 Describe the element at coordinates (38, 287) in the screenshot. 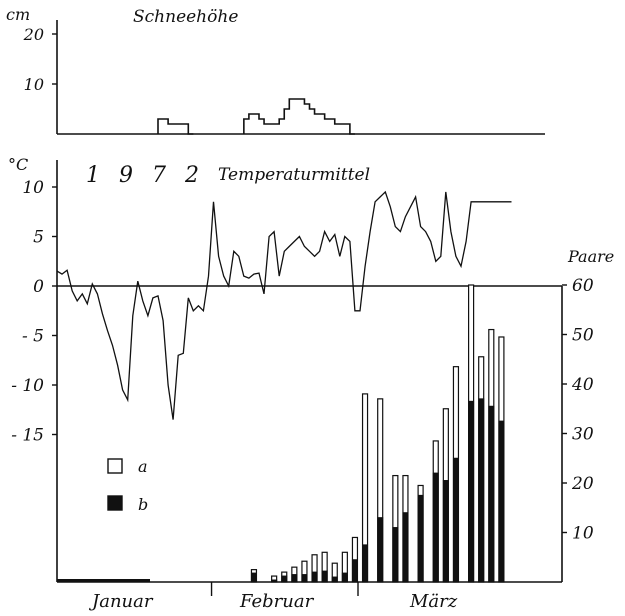

I see `temp-tick-label: 0` at that location.